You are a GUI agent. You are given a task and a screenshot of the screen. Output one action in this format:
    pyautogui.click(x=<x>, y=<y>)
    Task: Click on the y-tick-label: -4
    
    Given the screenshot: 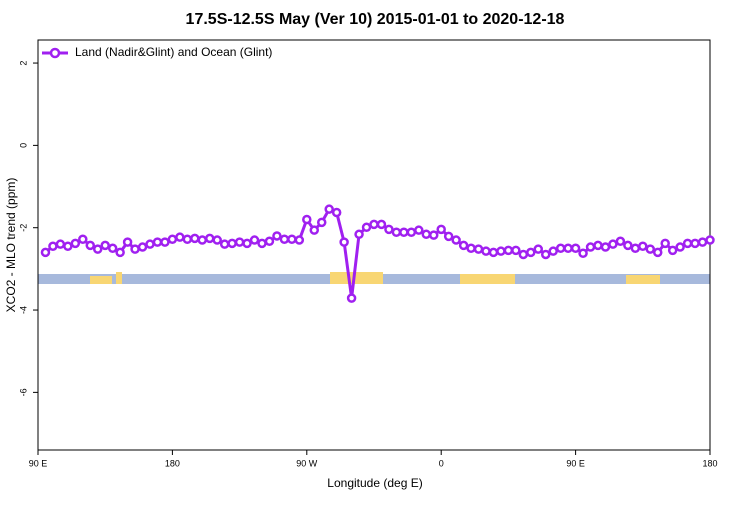 What is the action you would take?
    pyautogui.click(x=23, y=310)
    